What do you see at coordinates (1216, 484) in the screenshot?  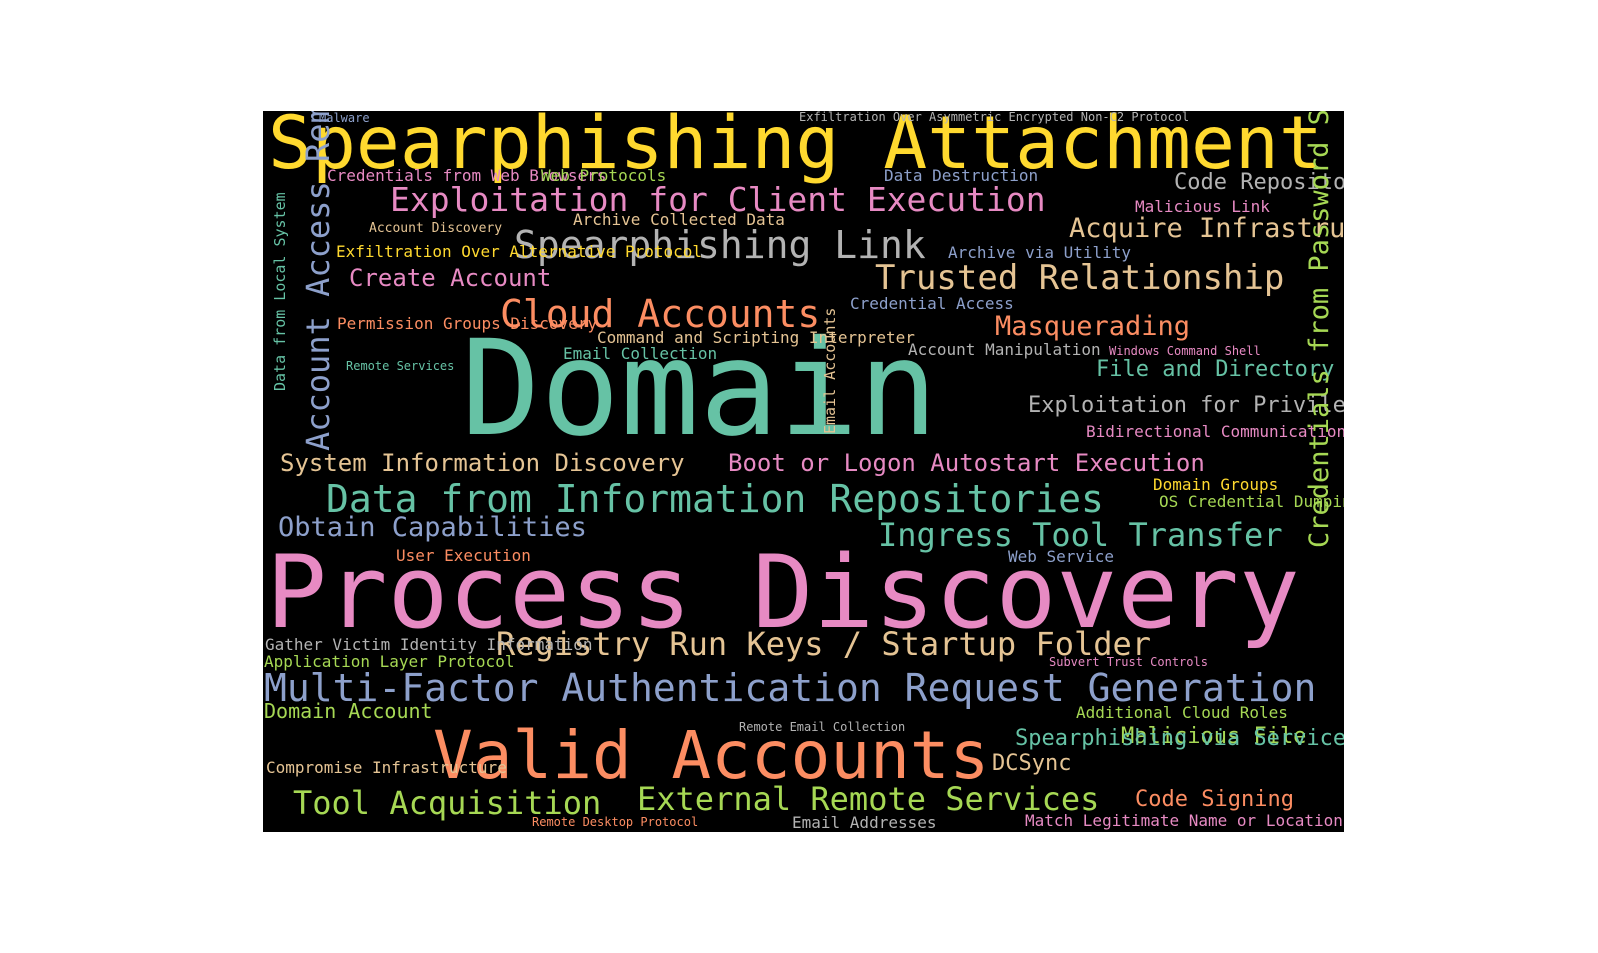 I see `word-user-execution: Domain Groups` at bounding box center [1216, 484].